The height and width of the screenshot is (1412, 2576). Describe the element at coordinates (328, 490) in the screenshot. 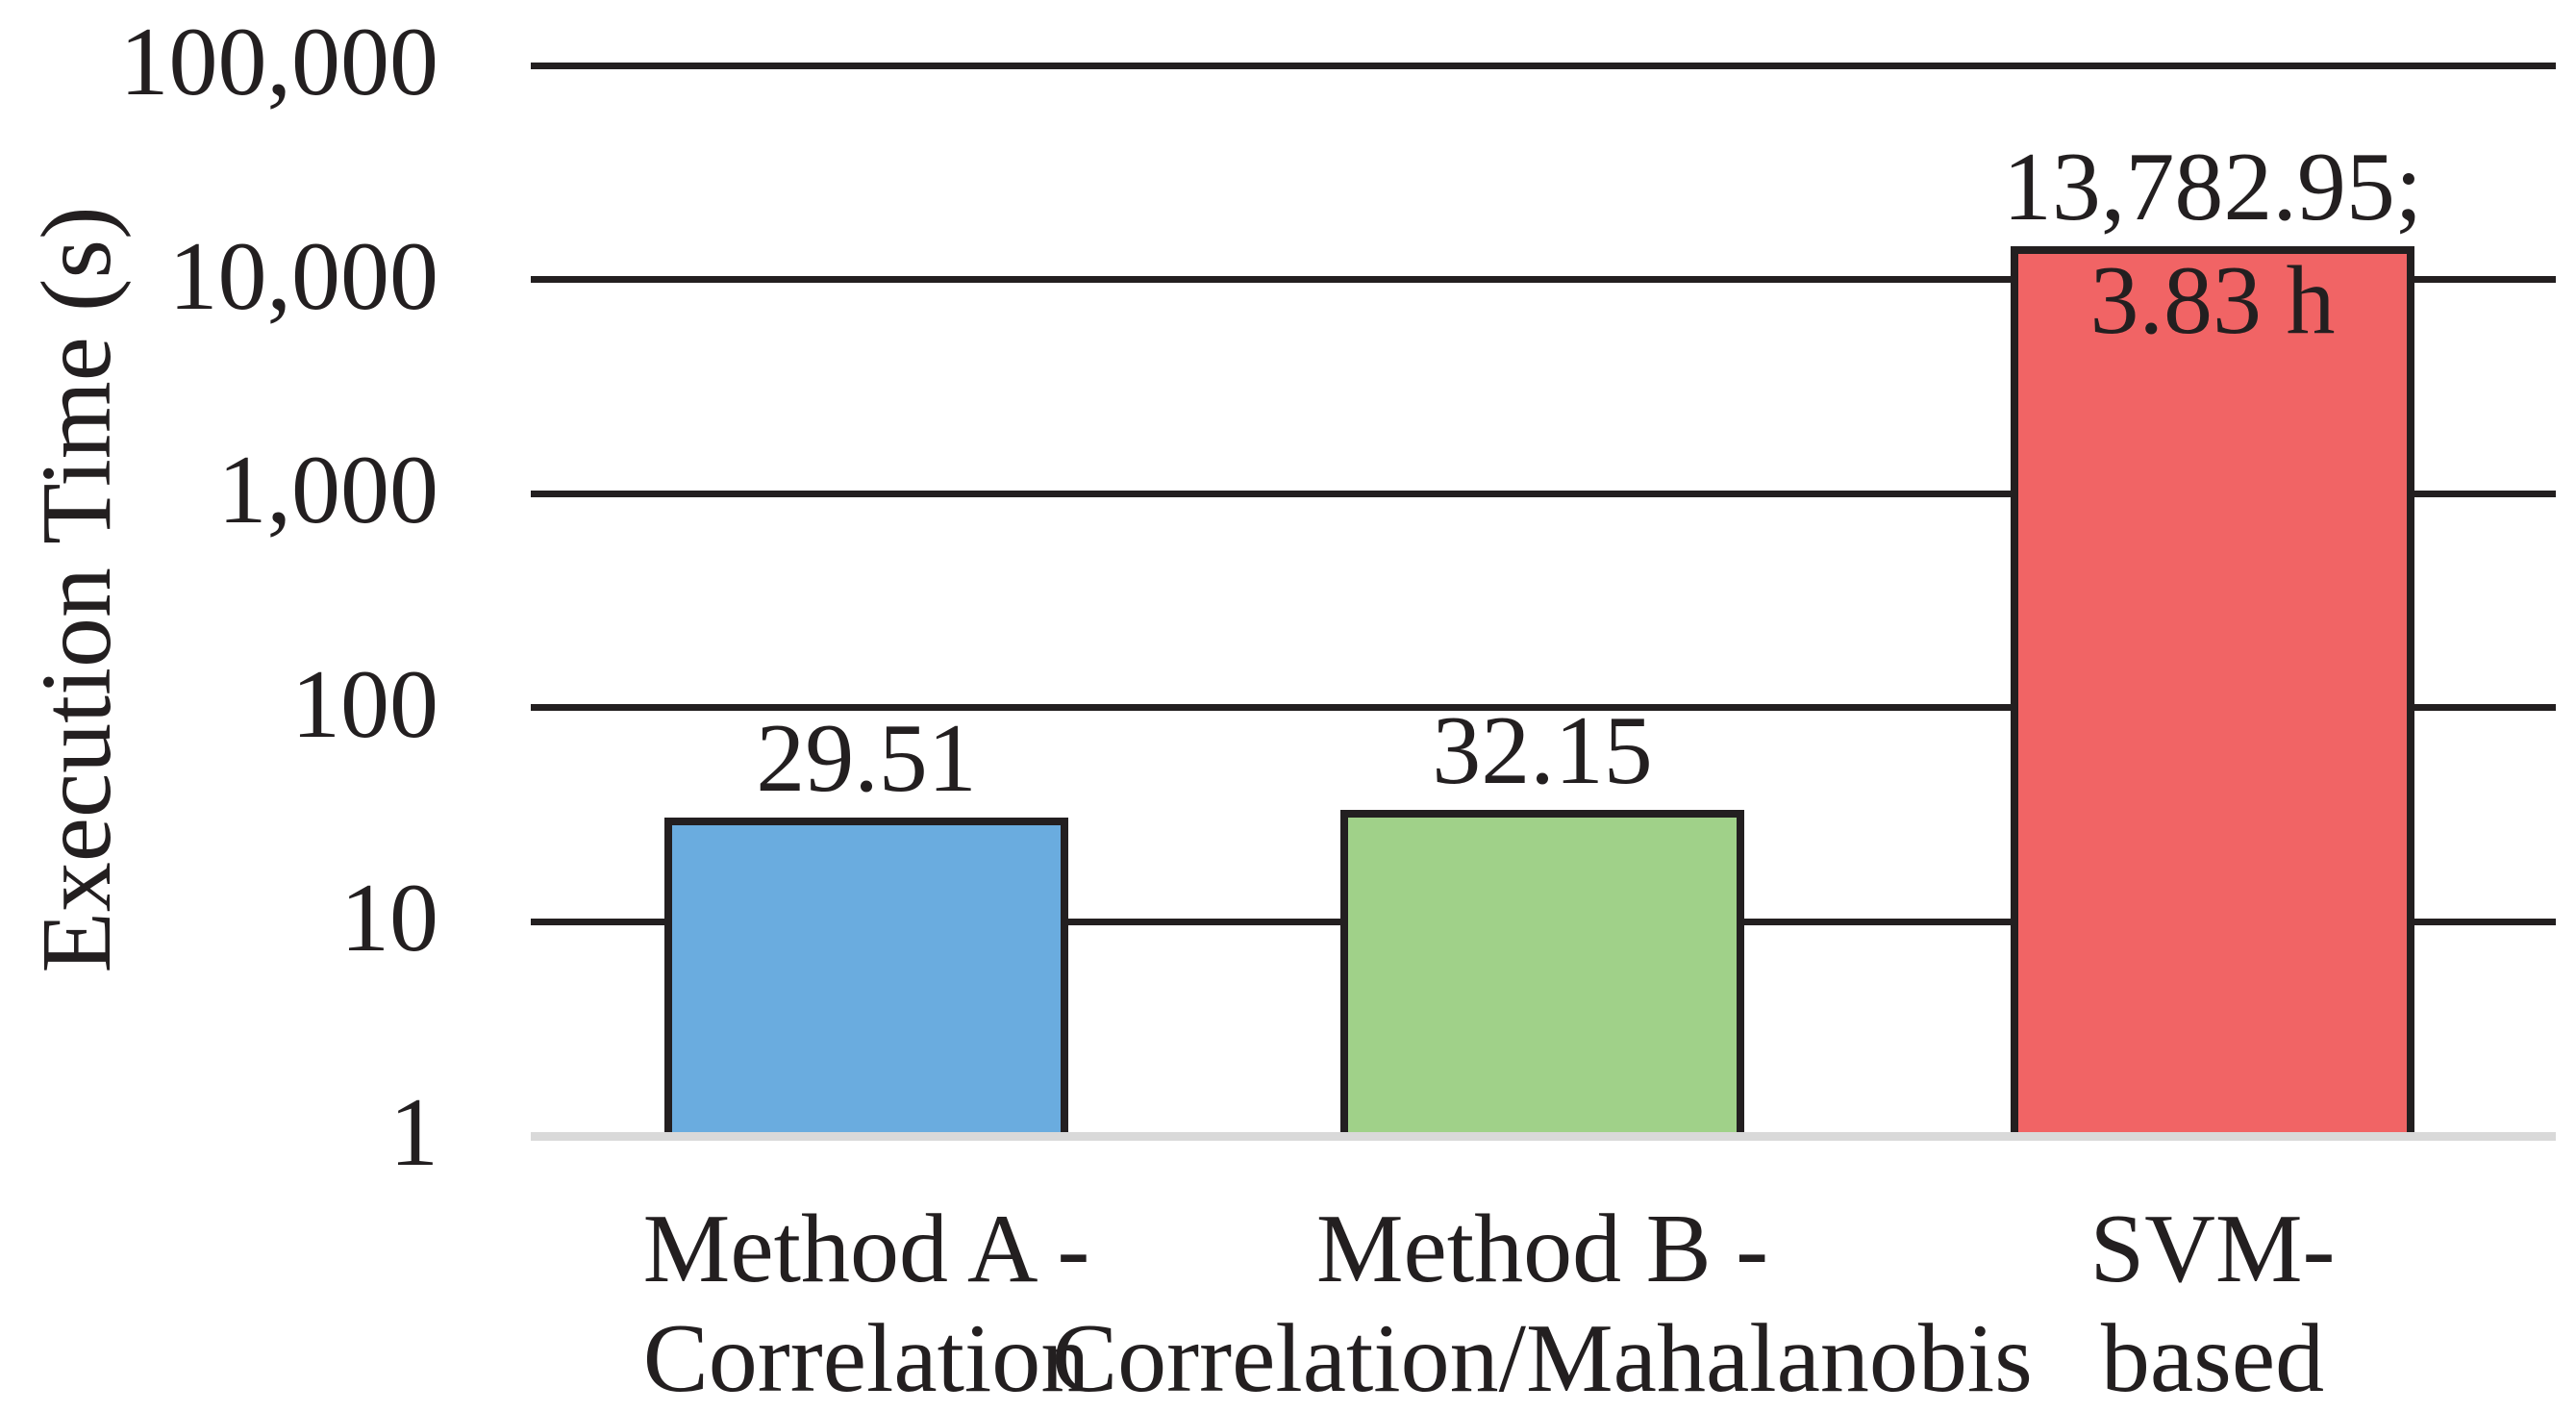

I see `y-tick-label-1000: 1,000` at that location.